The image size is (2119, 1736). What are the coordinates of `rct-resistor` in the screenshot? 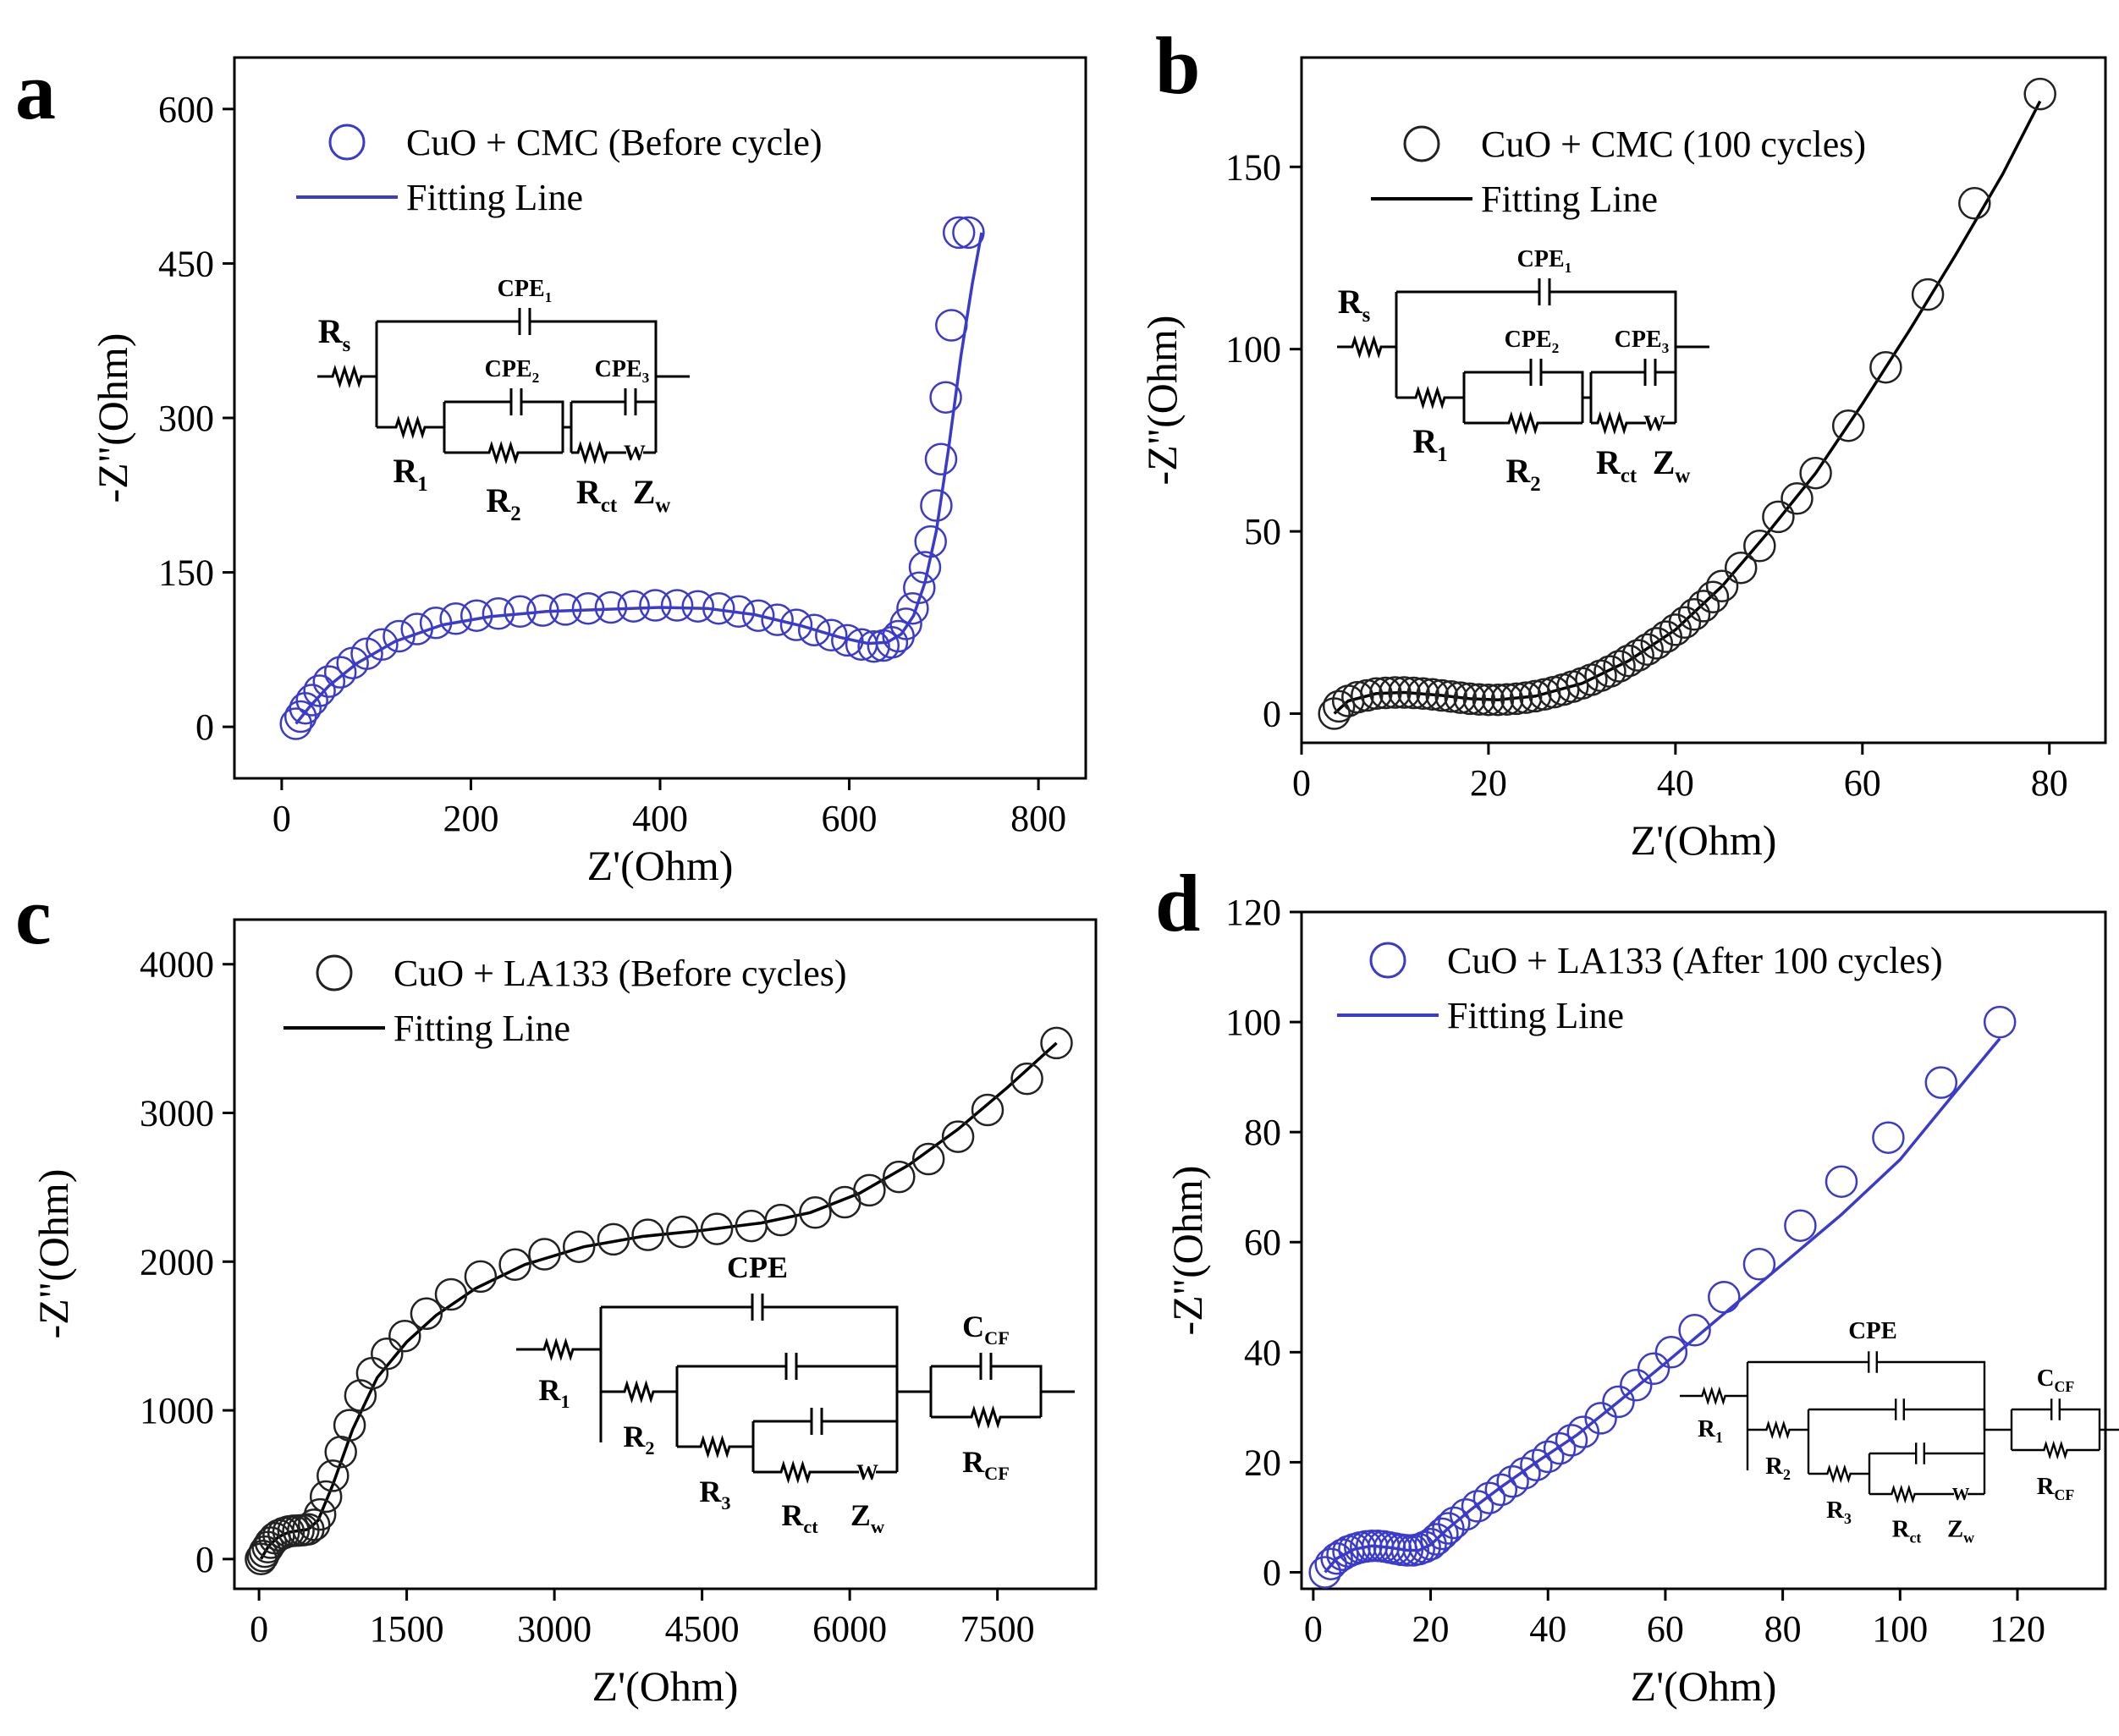 It's located at (795, 1472).